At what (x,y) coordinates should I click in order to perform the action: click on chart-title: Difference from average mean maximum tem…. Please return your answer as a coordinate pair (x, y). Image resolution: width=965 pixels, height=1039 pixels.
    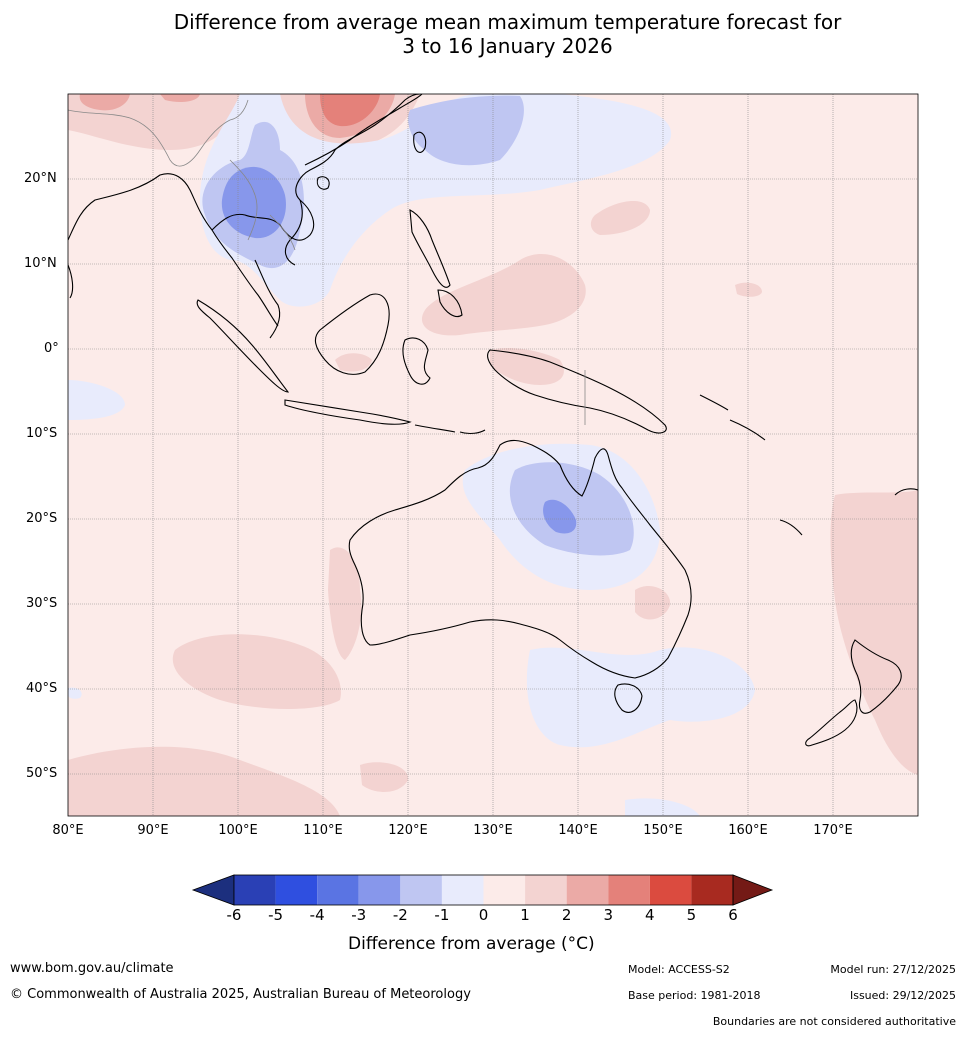
    Looking at the image, I should click on (482, 34).